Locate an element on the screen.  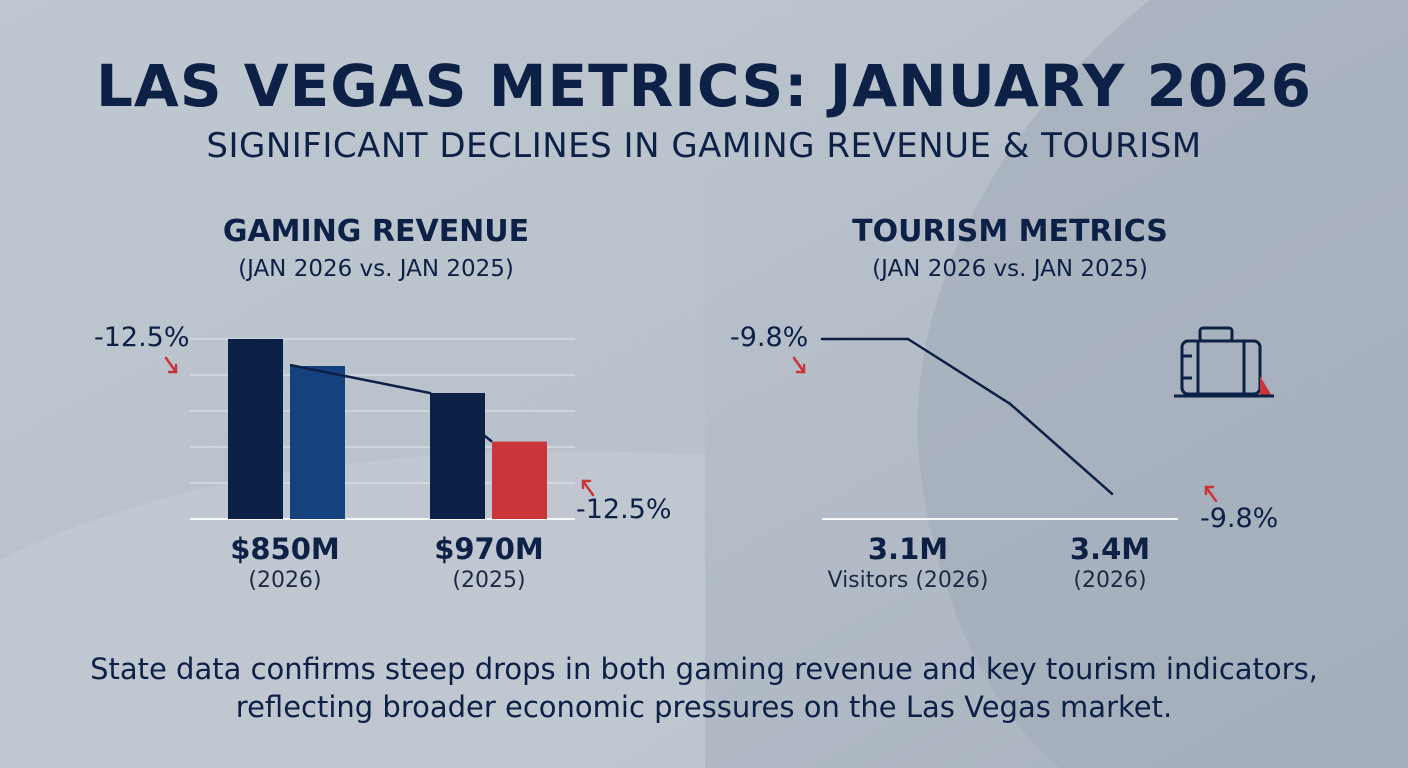
tourism-change-label-bottom: -9.8% is located at coordinates (1239, 518).